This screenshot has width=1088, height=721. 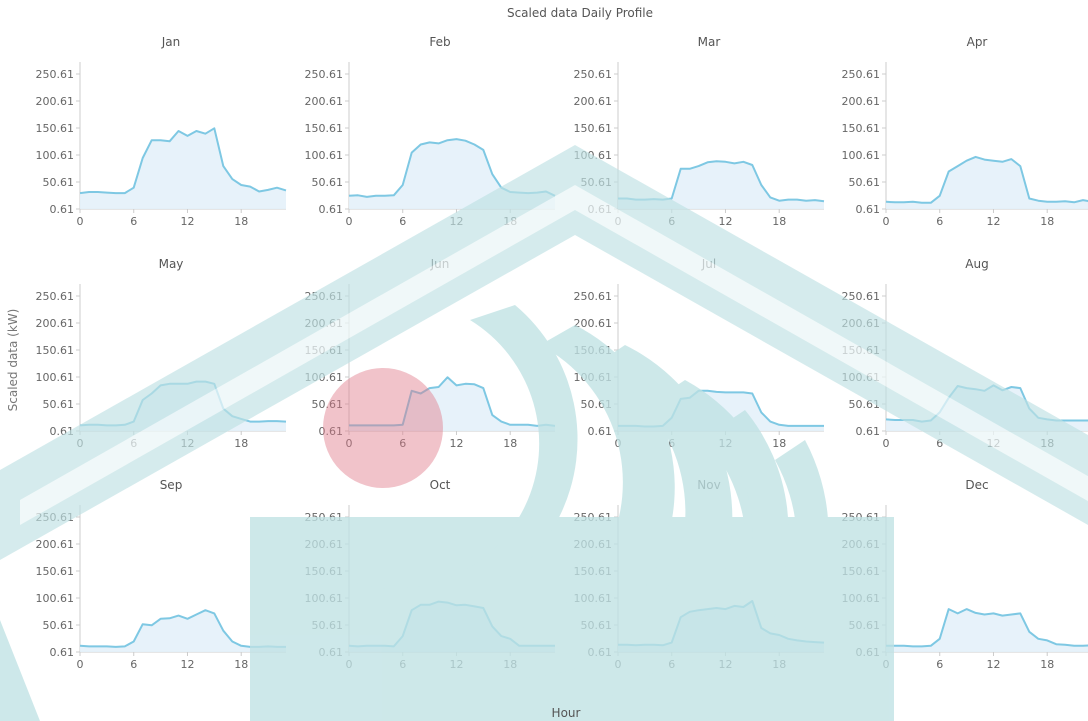 I want to click on y-tick-label-oct: 50.61, so click(x=328, y=625).